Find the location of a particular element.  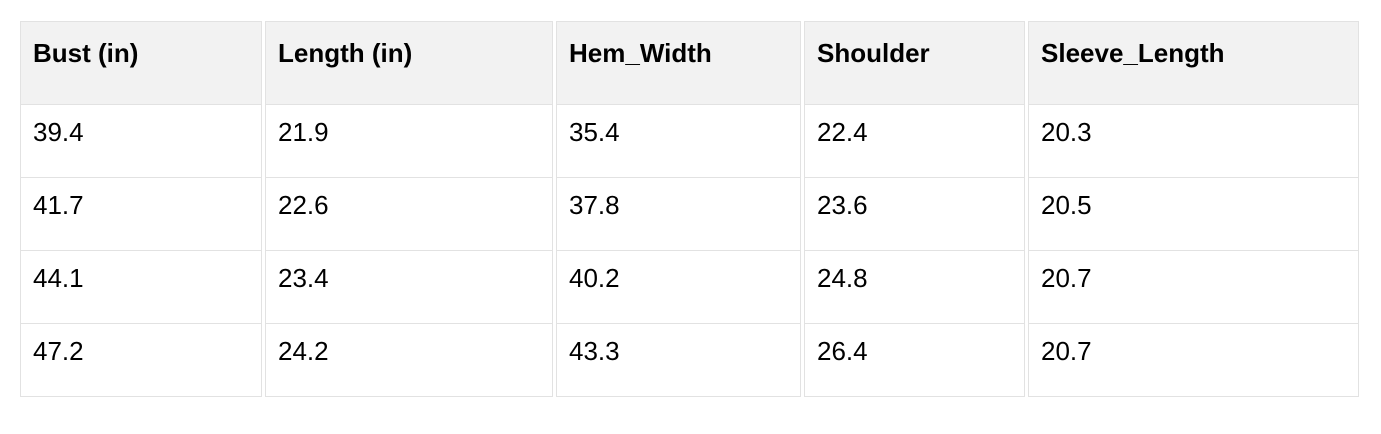

table-cell: 35.4 is located at coordinates (678, 141).